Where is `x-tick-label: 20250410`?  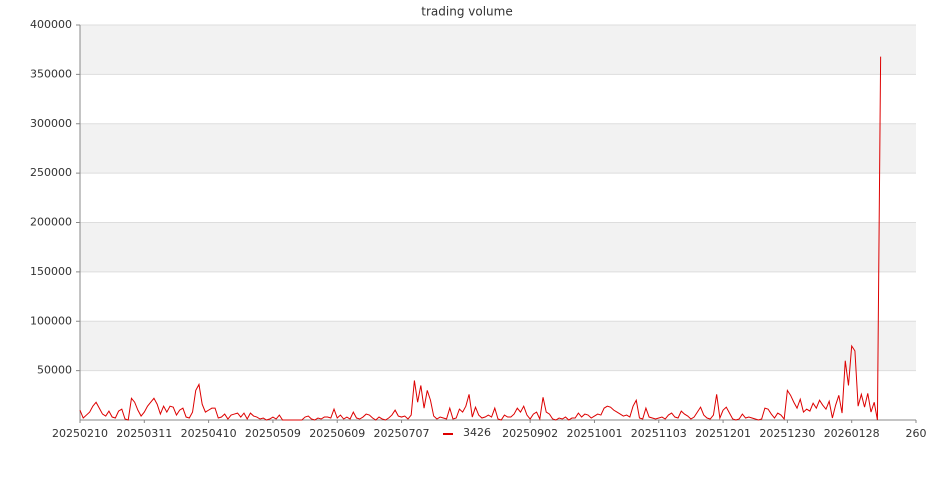 x-tick-label: 20250410 is located at coordinates (209, 433).